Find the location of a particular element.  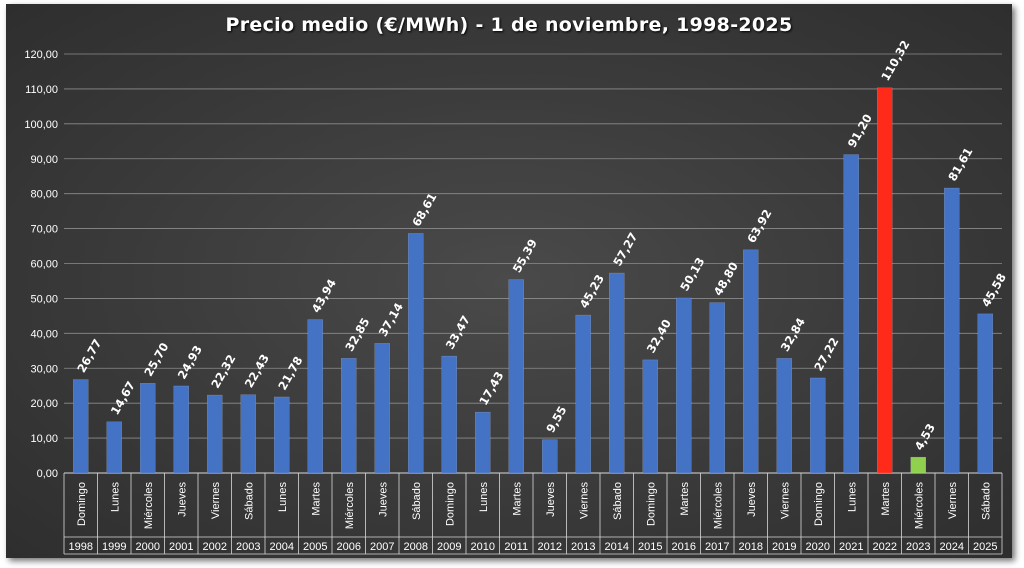

data-label-2014: 57,27 is located at coordinates (625, 249).